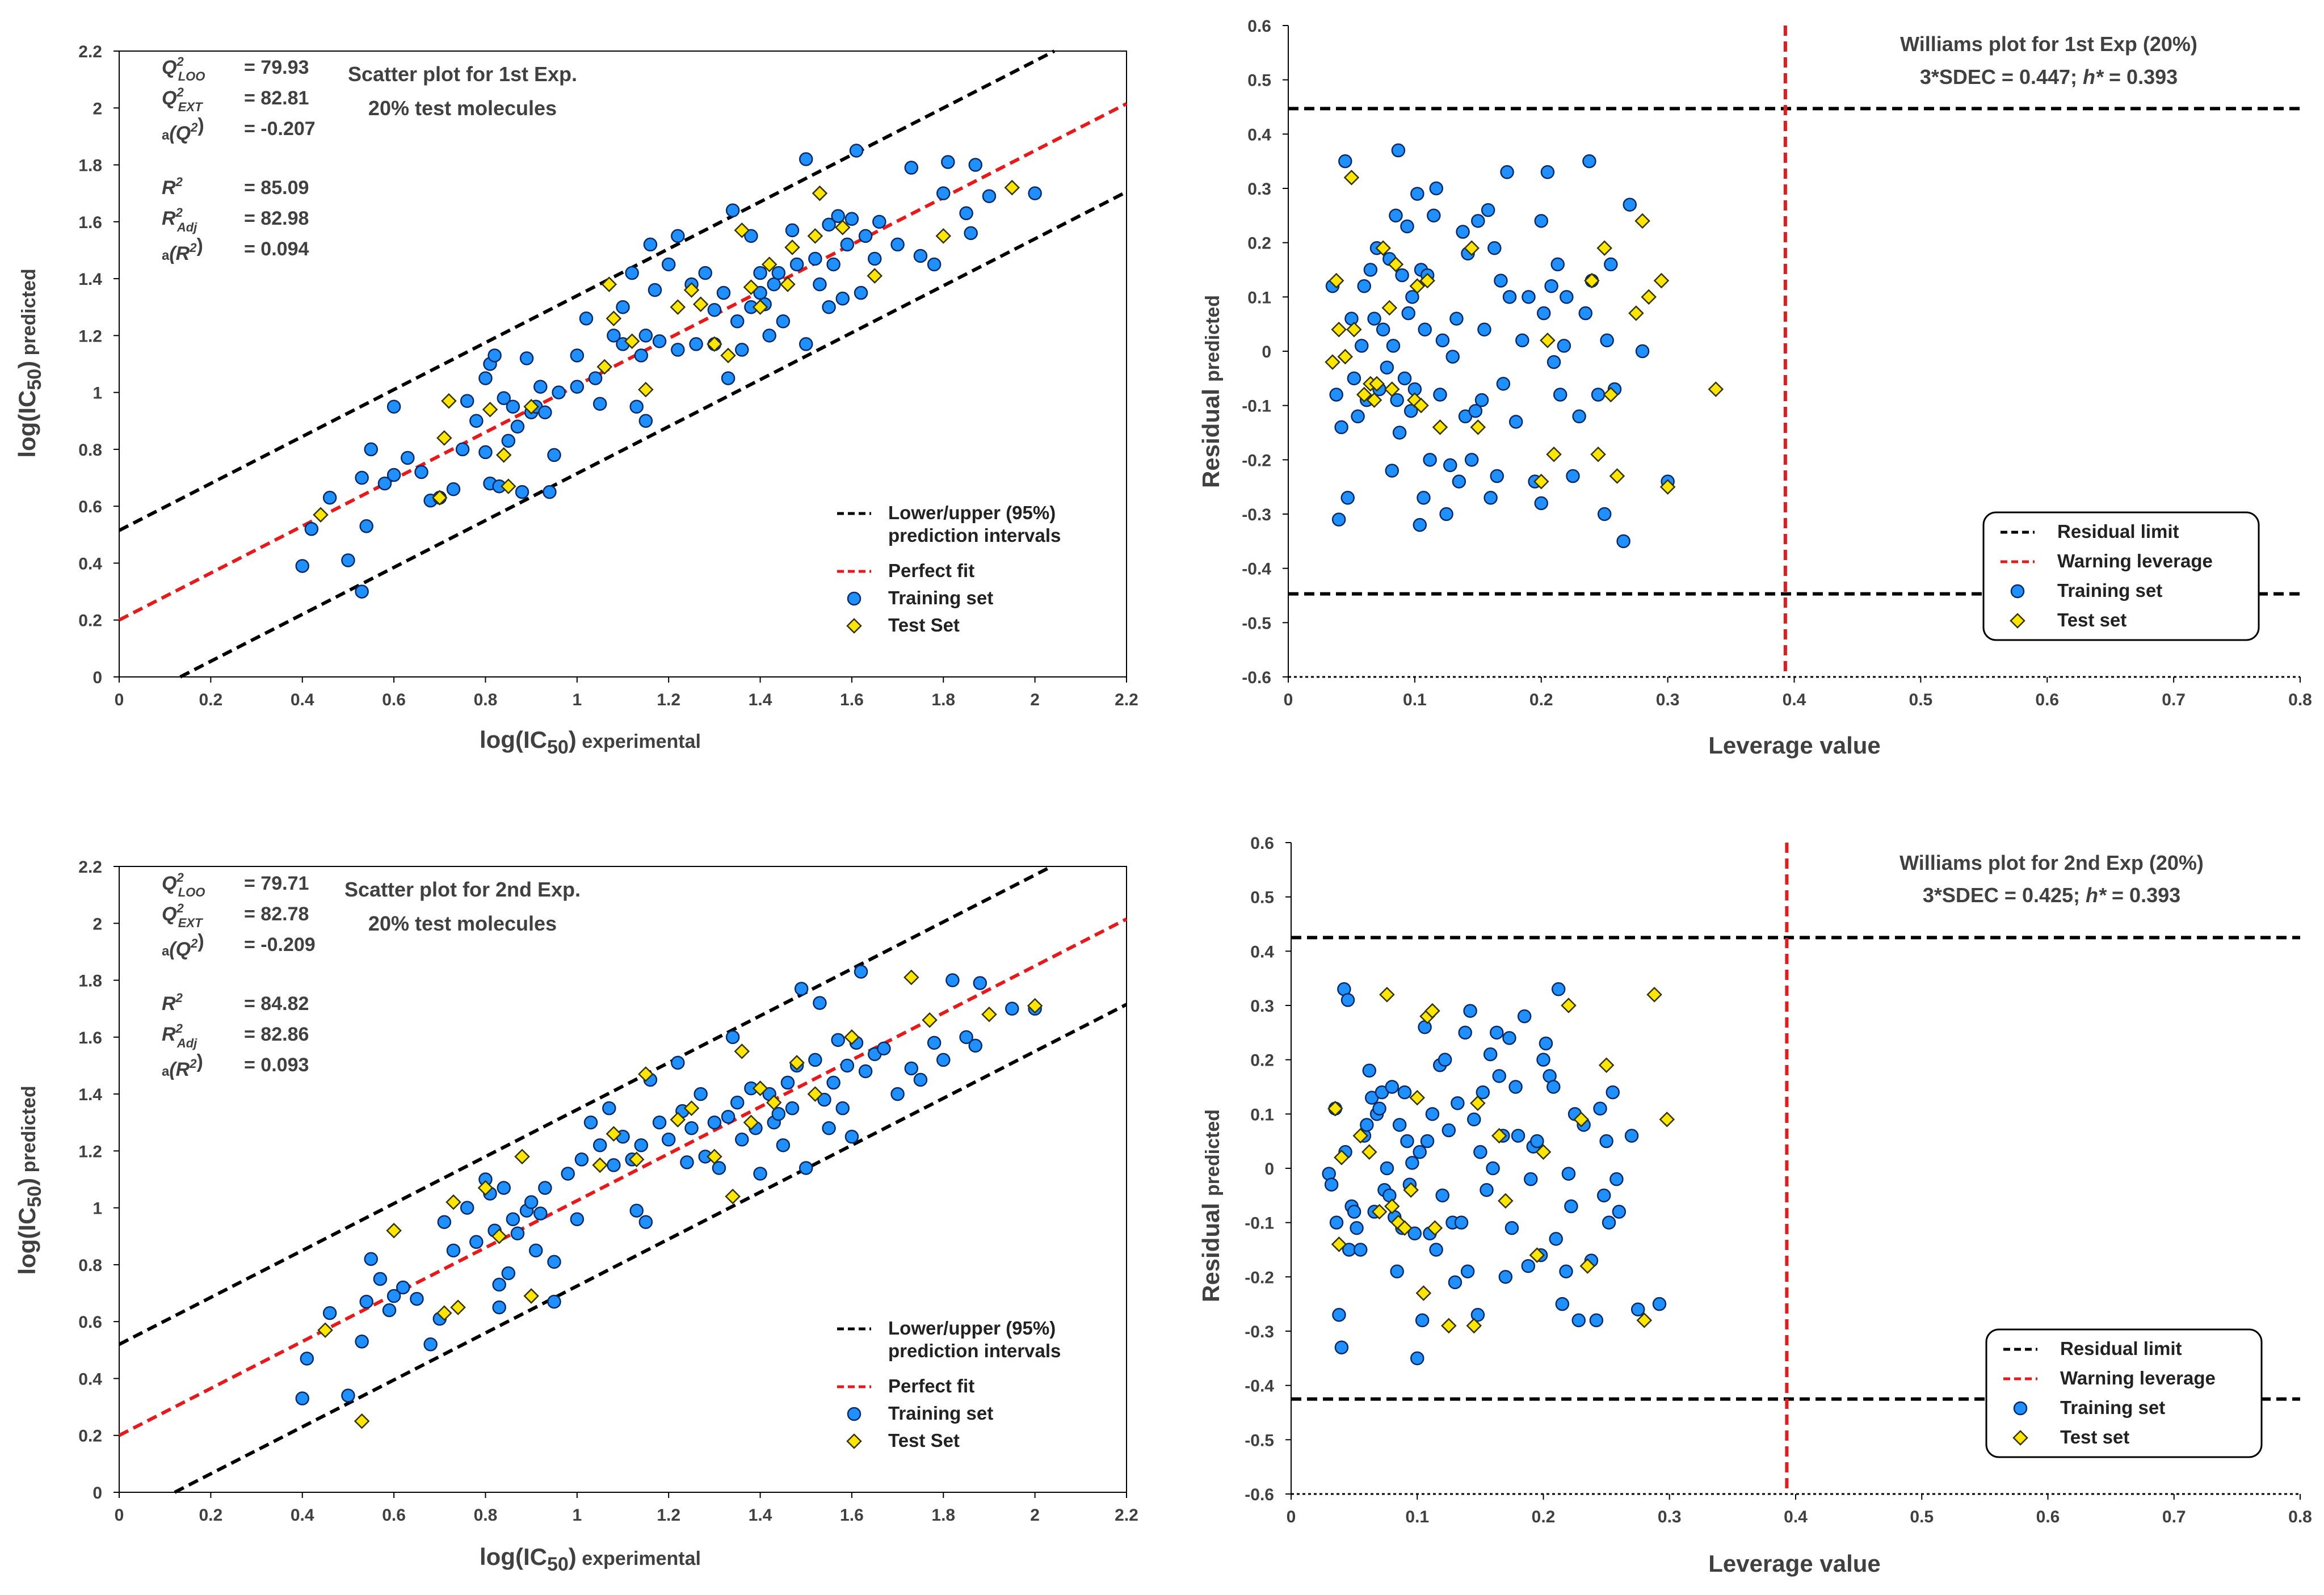  What do you see at coordinates (2051, 862) in the screenshot?
I see `chart-title: Williams plot for 2nd Exp (20%)` at bounding box center [2051, 862].